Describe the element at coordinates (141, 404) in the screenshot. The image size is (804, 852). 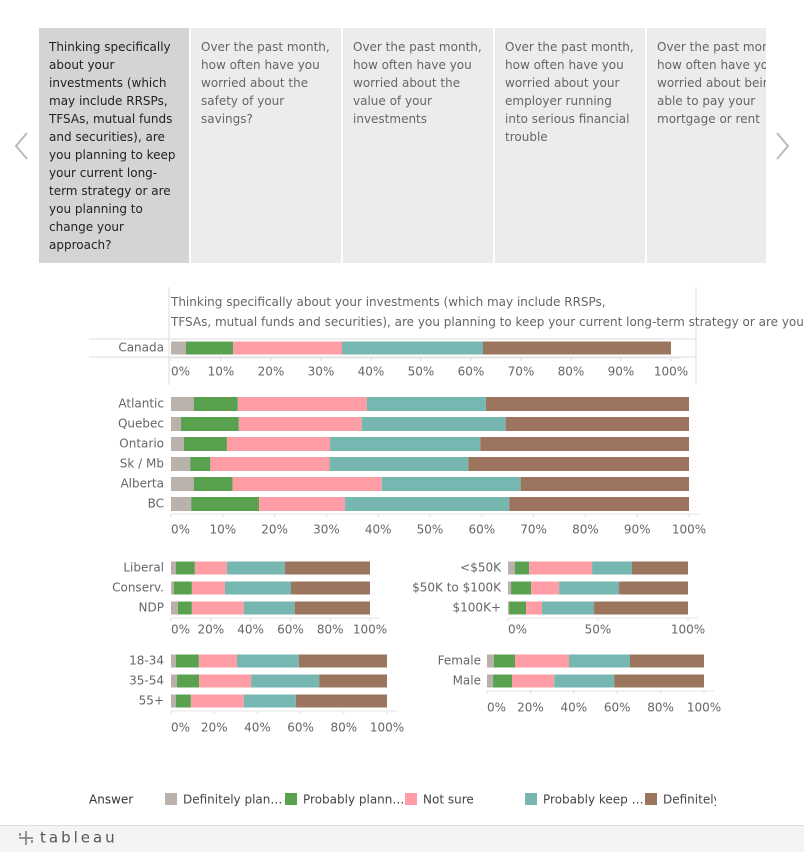
I see `category-label: Atlantic` at that location.